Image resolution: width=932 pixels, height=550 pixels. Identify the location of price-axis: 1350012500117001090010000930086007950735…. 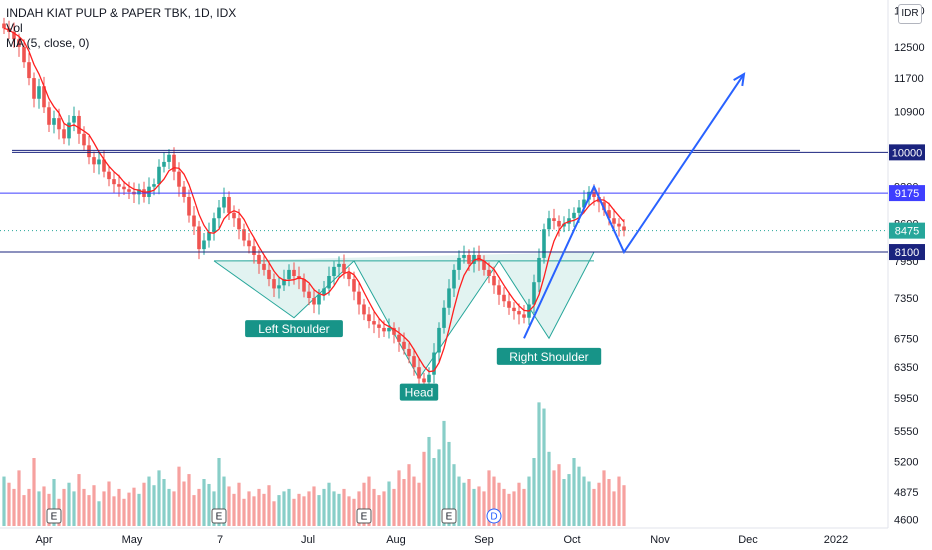
(909, 265).